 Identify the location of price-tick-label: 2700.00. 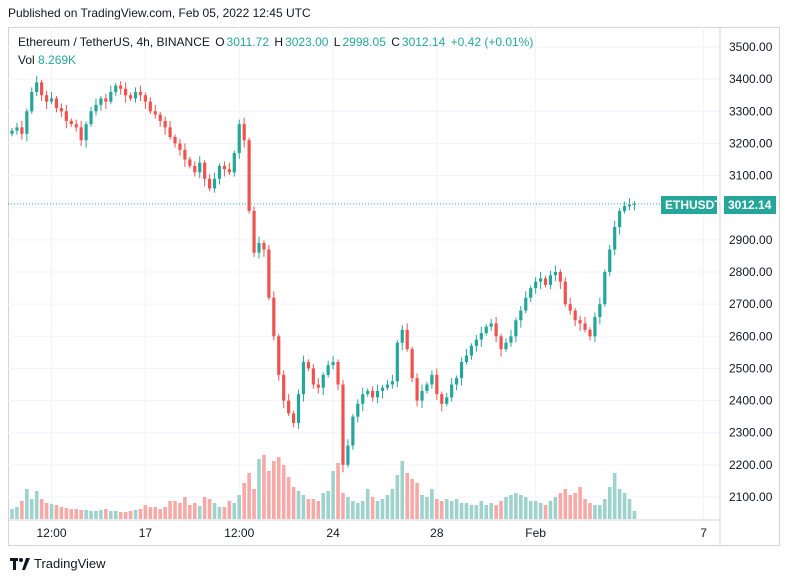
(751, 304).